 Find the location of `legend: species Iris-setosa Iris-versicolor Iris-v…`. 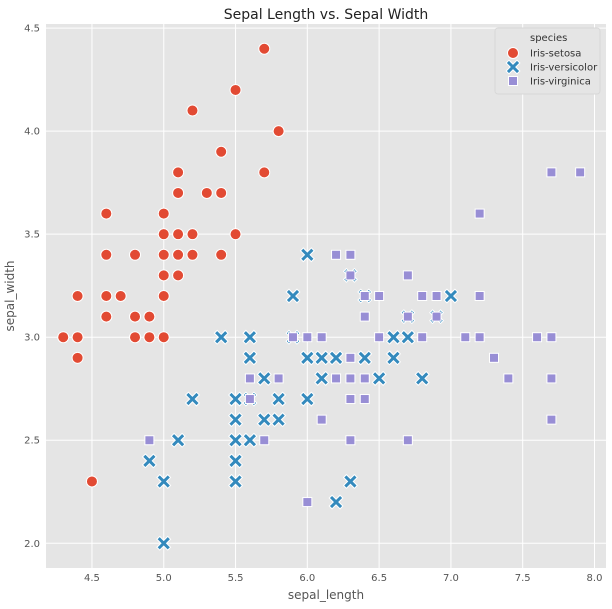

legend: species Iris-setosa Iris-versicolor Iris-v… is located at coordinates (547, 61).